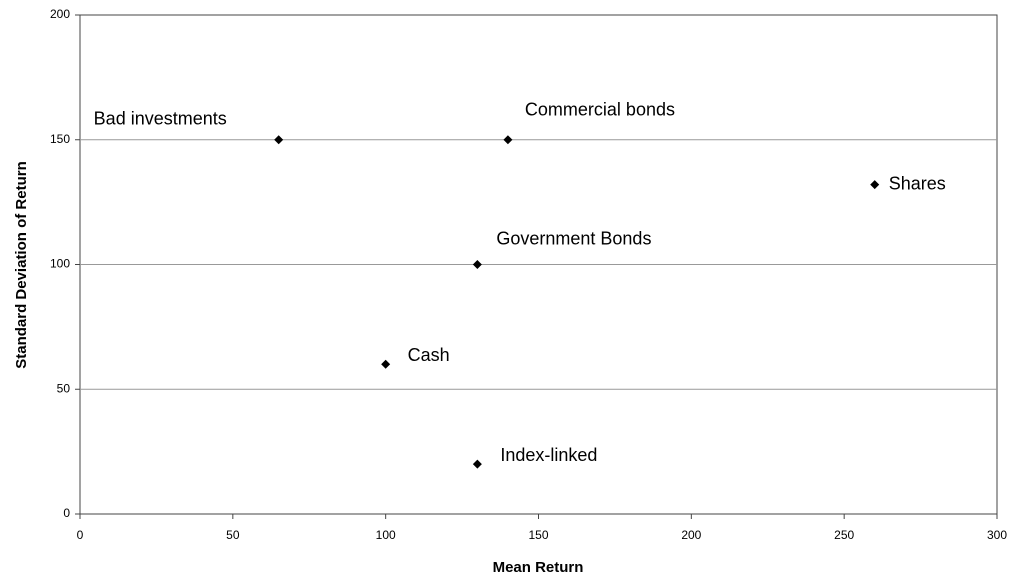 Image resolution: width=1018 pixels, height=581 pixels. Describe the element at coordinates (160, 119) in the screenshot. I see `point-label: Bad investments` at that location.